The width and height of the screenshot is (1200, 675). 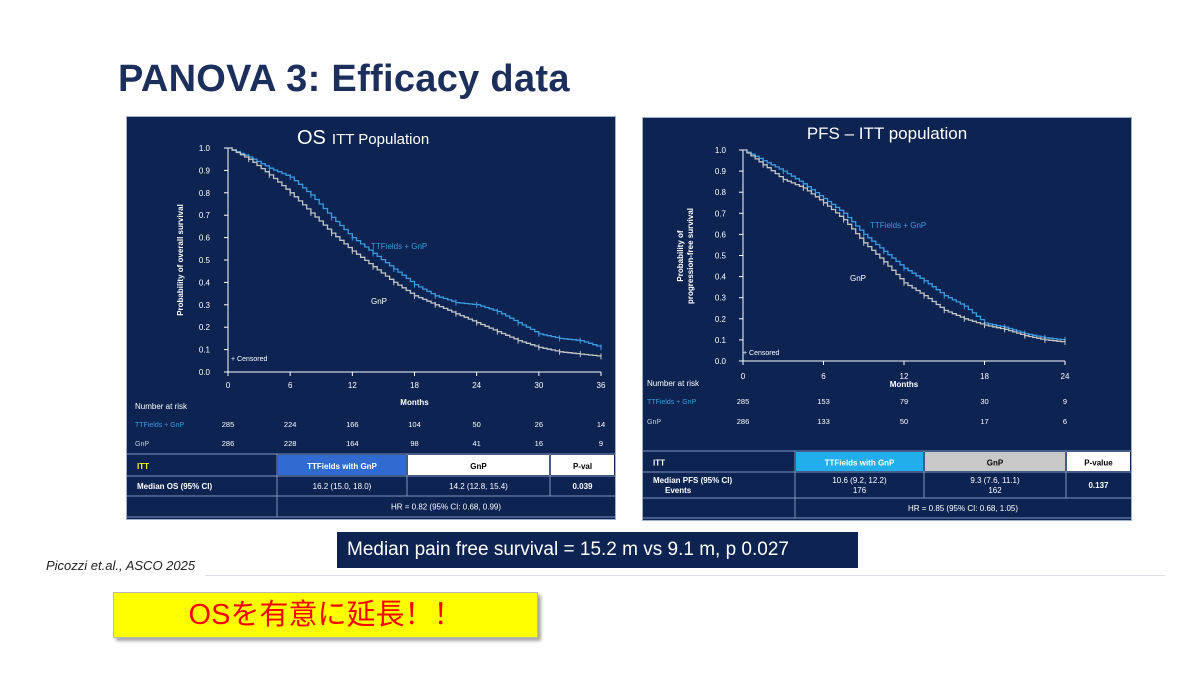 What do you see at coordinates (290, 385) in the screenshot?
I see `x-tick-label: 6` at bounding box center [290, 385].